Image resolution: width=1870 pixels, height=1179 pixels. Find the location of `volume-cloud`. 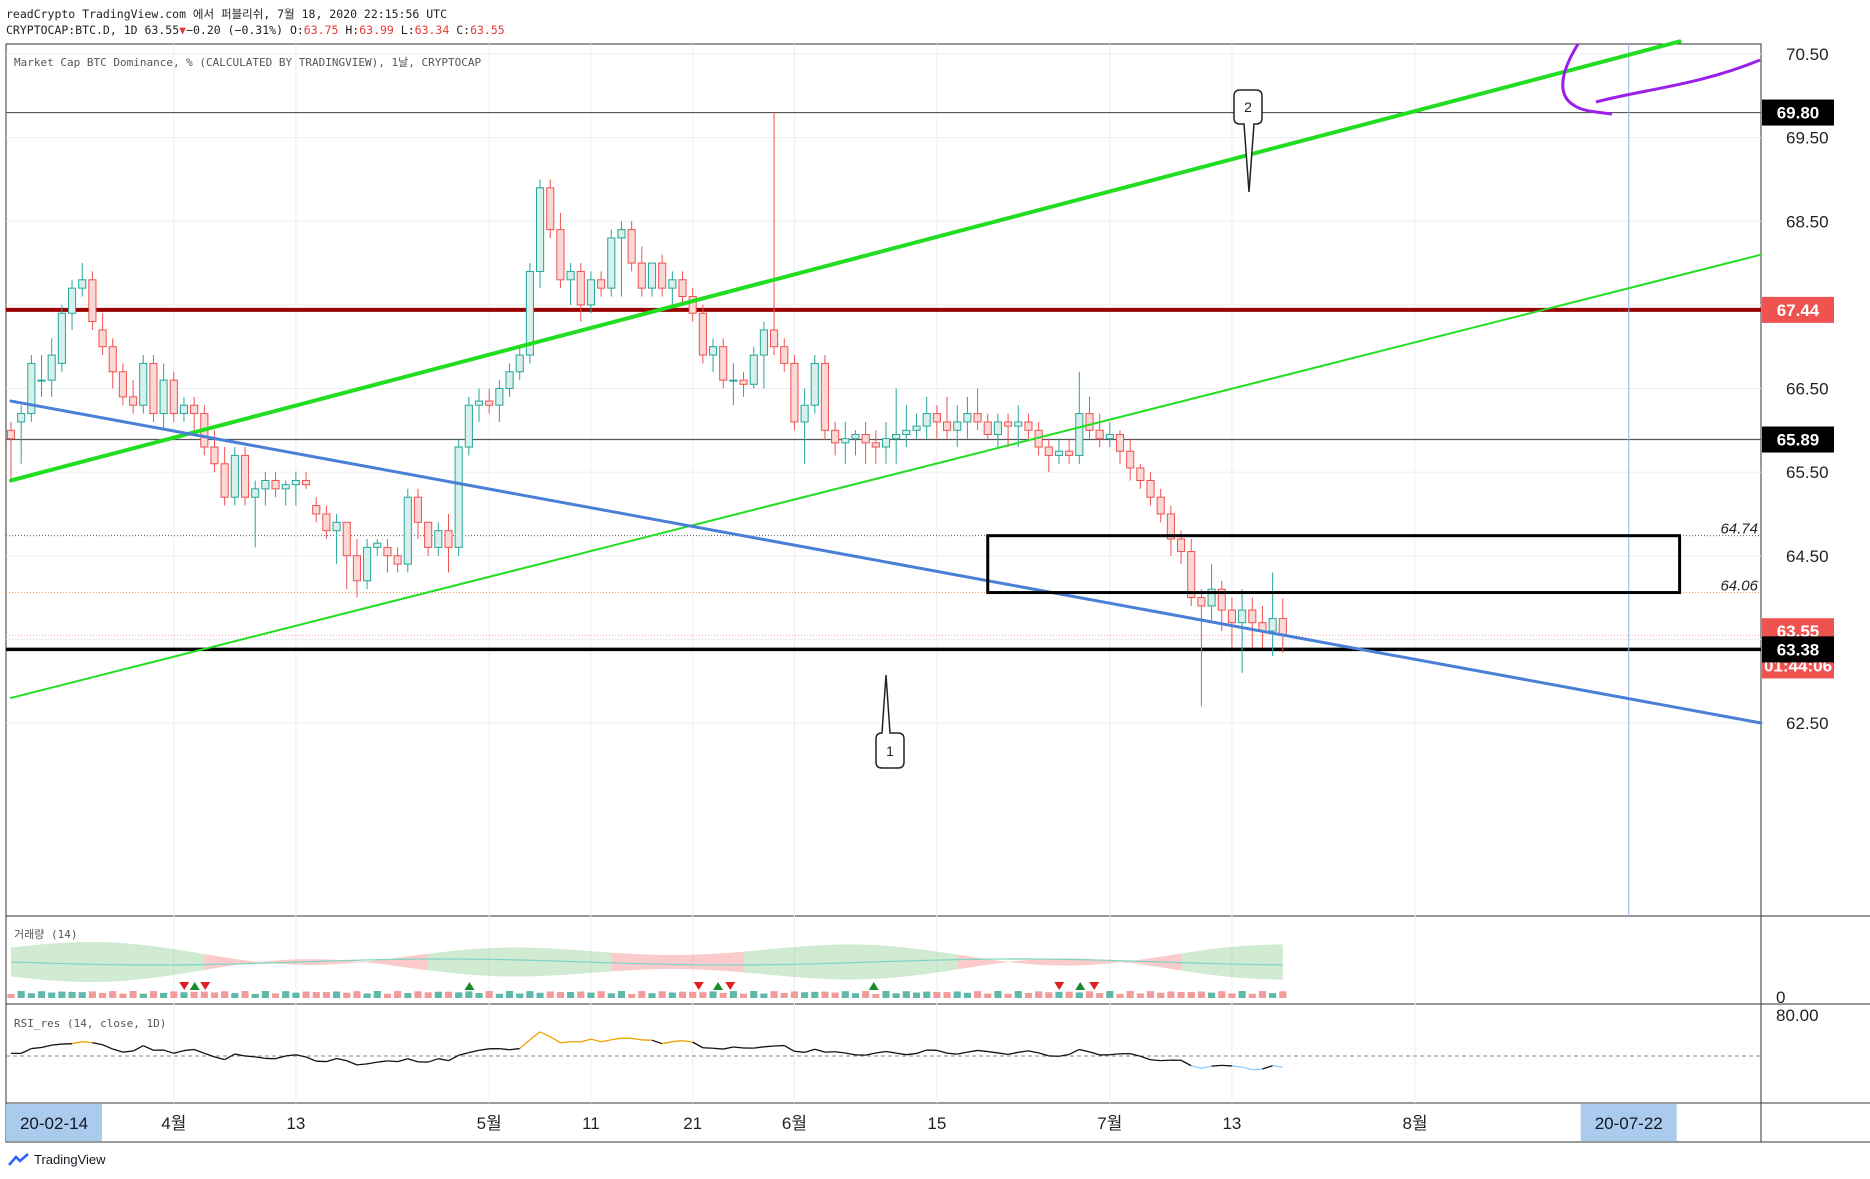

volume-cloud is located at coordinates (850, 962).